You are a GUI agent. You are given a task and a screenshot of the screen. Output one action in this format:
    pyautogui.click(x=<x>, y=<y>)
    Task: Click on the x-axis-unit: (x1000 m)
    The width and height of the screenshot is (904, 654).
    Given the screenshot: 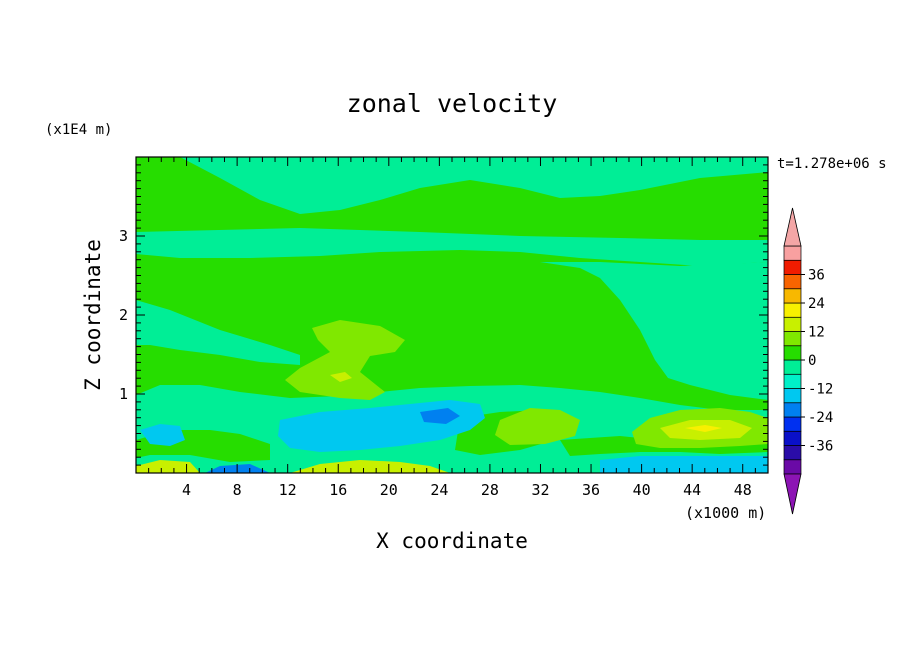 What is the action you would take?
    pyautogui.click(x=725, y=513)
    